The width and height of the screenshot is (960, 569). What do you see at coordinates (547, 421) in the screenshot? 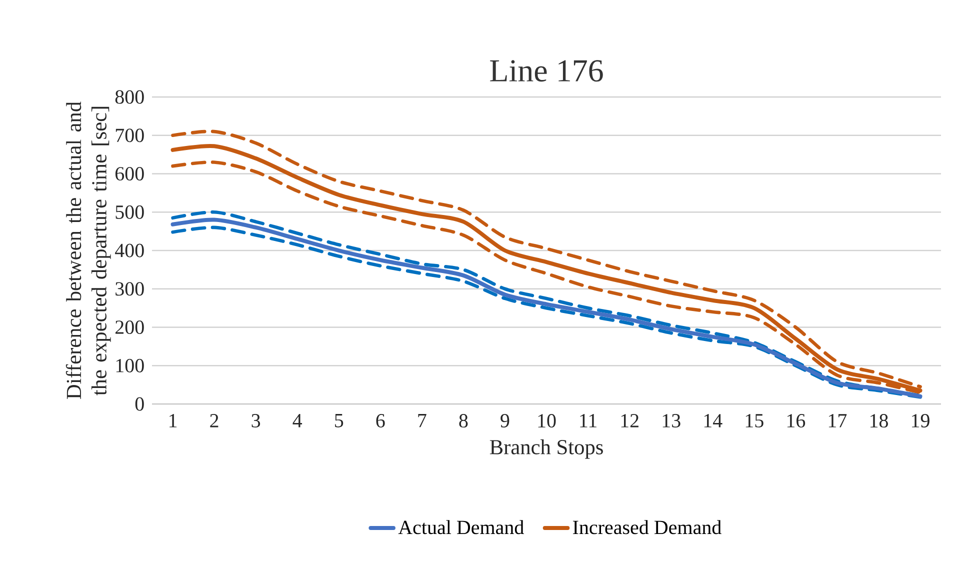
I see `x-tick-label: 10` at bounding box center [547, 421].